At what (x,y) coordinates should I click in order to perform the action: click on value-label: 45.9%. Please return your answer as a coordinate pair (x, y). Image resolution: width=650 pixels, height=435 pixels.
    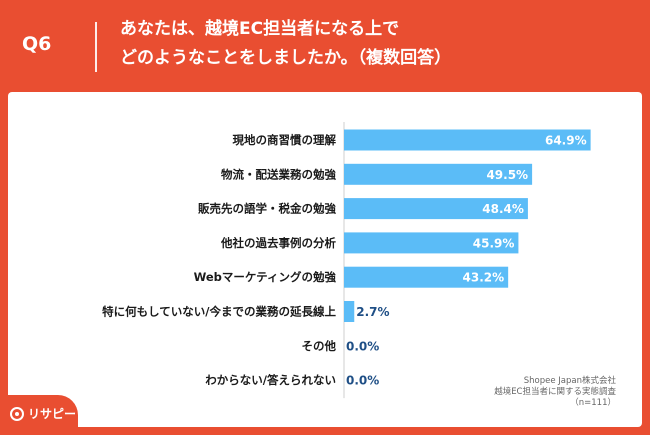
    Looking at the image, I should click on (494, 243).